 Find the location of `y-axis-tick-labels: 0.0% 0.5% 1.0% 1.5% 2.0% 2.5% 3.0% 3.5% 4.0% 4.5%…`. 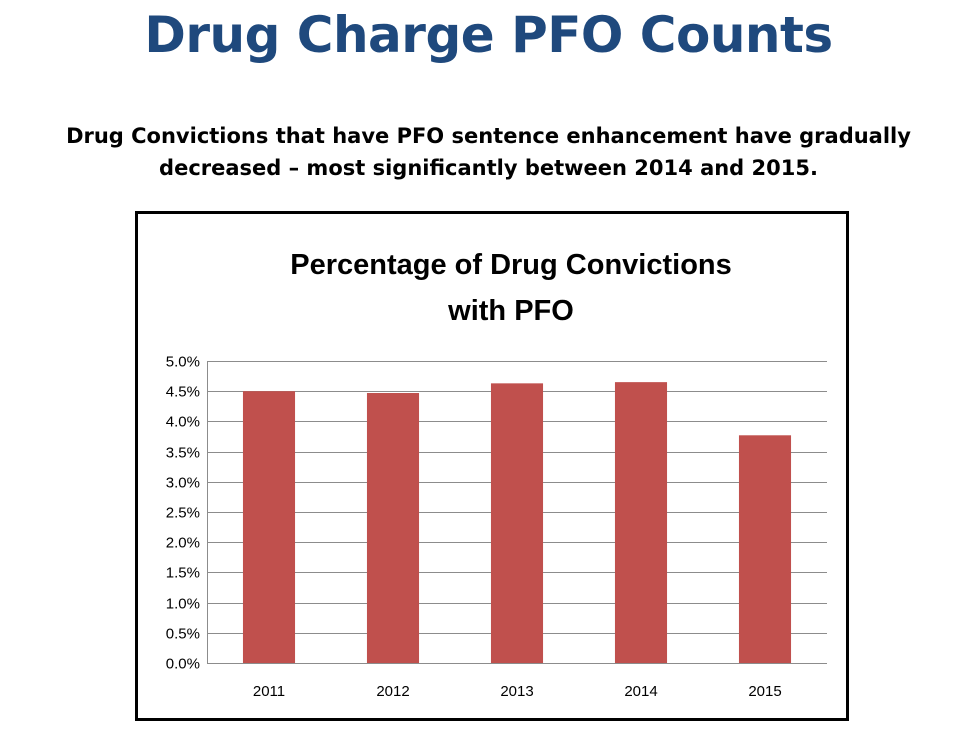

y-axis-tick-labels: 0.0% 0.5% 1.0% 1.5% 2.0% 2.5% 3.0% 3.5% 4.0% 4.5%… is located at coordinates (183, 513).